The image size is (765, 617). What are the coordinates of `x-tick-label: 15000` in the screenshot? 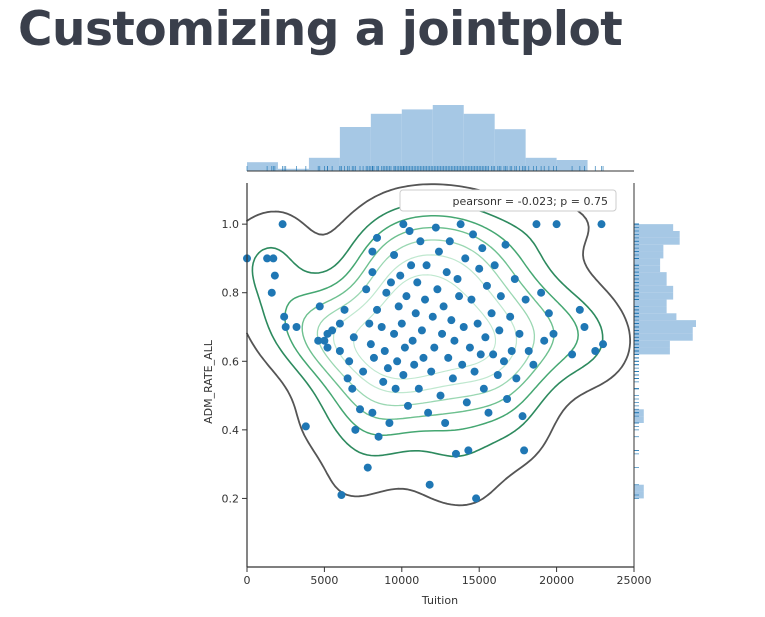 It's located at (479, 580).